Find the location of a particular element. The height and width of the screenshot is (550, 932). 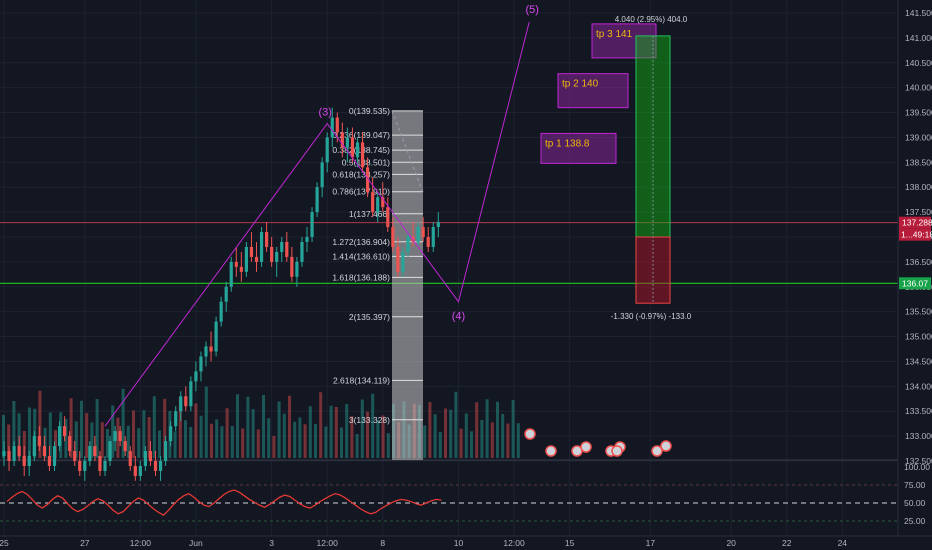

rsi-line is located at coordinates (224, 503).